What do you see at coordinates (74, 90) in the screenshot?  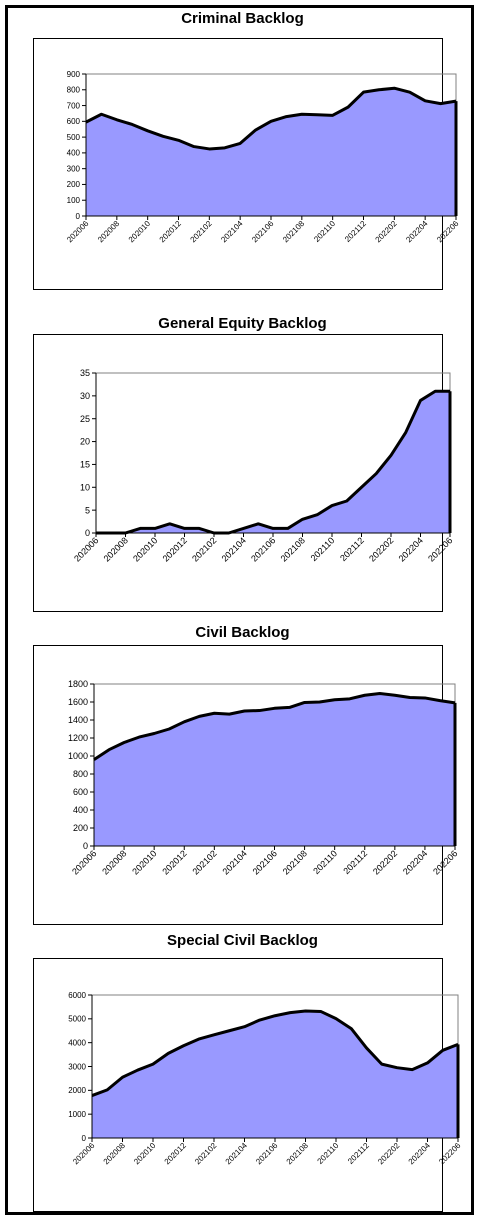 I see `y-tick-label: 800` at bounding box center [74, 90].